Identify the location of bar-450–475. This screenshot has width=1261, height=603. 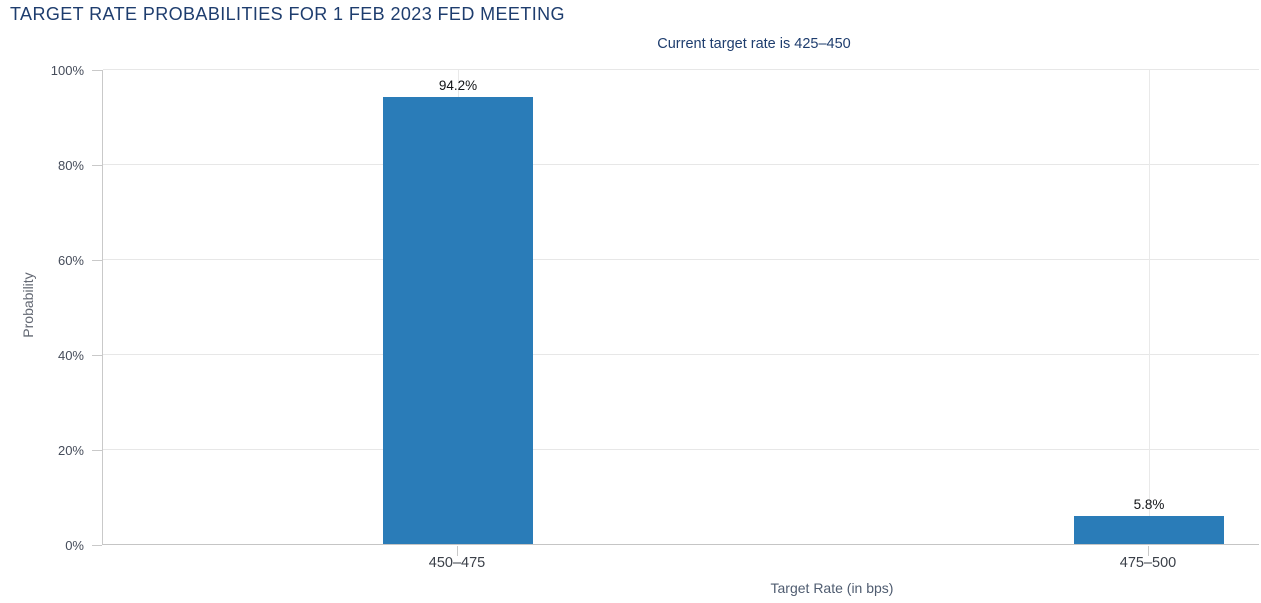
(458, 320).